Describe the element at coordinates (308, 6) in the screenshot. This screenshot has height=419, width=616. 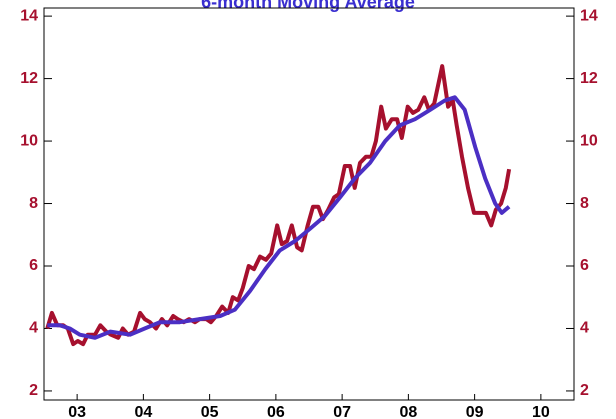
I see `chart-title: 6-month Moving Average` at that location.